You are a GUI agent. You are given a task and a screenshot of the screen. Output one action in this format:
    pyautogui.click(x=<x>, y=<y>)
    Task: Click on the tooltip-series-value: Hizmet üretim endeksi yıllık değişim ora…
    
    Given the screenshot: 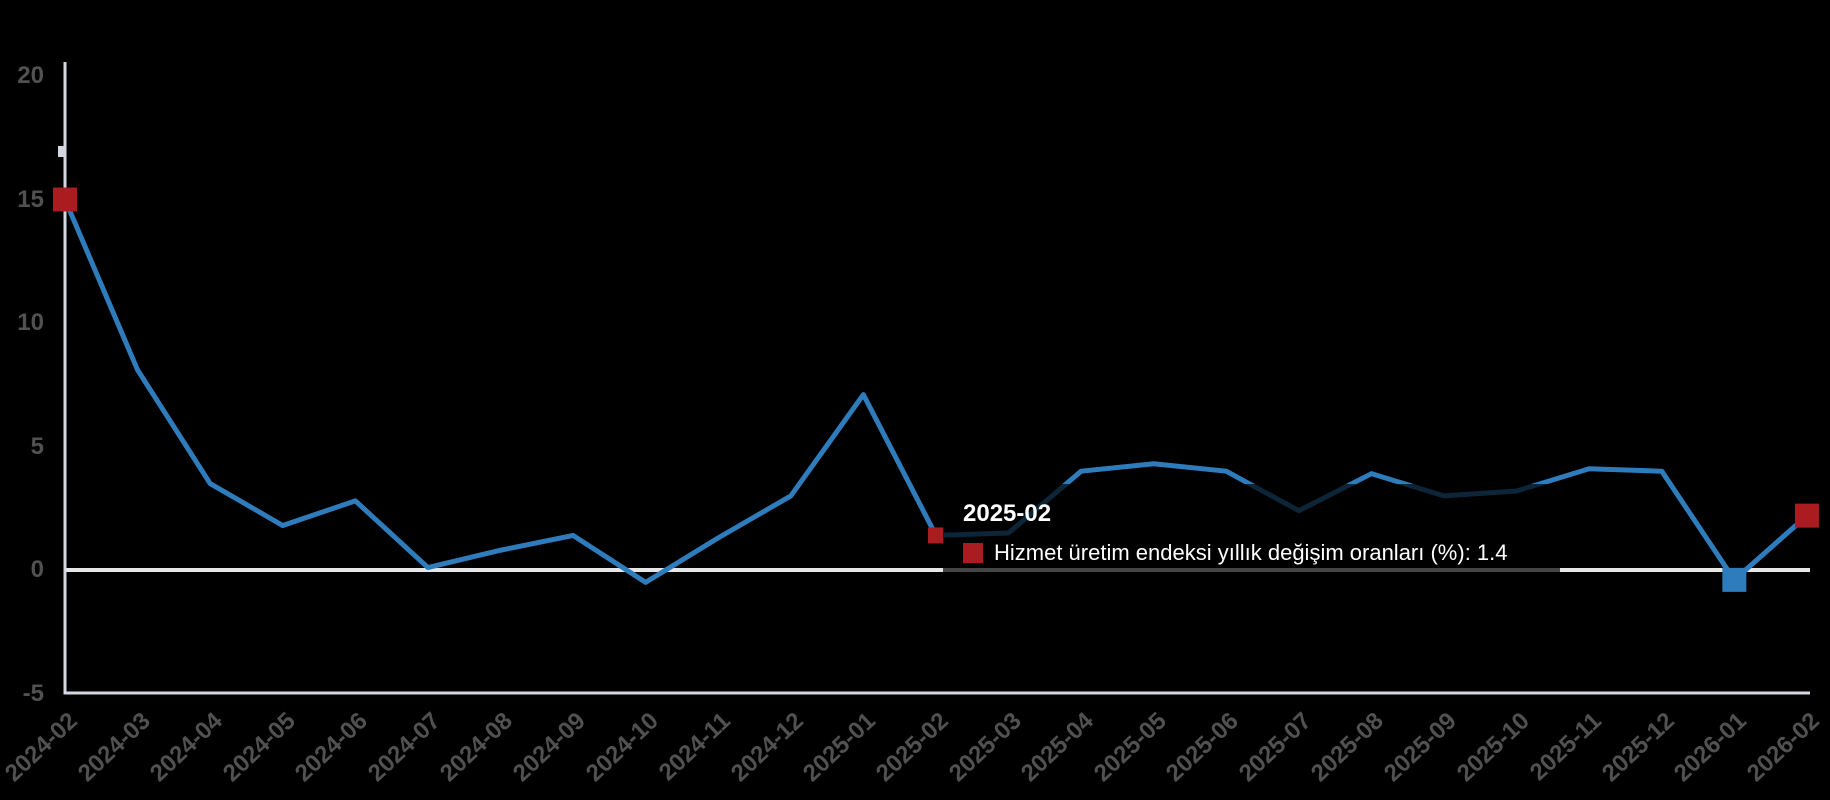 What is the action you would take?
    pyautogui.click(x=1251, y=552)
    